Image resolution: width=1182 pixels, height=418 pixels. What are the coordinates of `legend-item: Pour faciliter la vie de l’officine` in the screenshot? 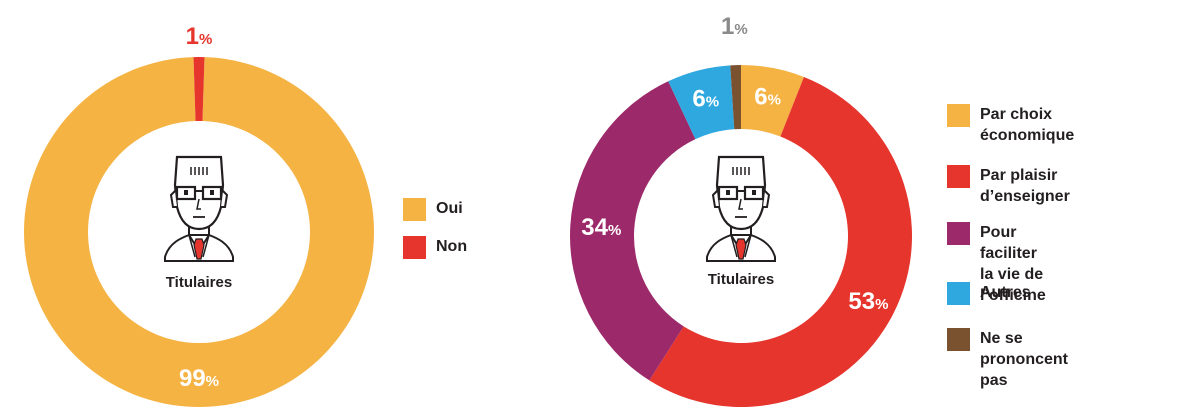 It's located at (996, 264).